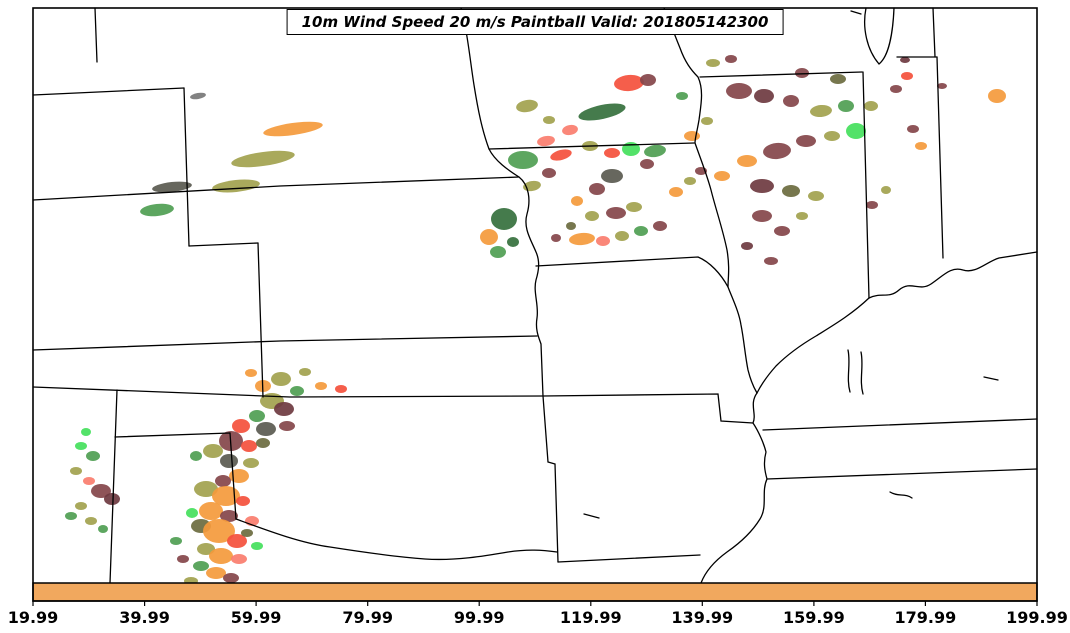 Image resolution: width=1070 pixels, height=633 pixels. What do you see at coordinates (33, 617) in the screenshot?
I see `colorbar-tick-label: 19.99` at bounding box center [33, 617].